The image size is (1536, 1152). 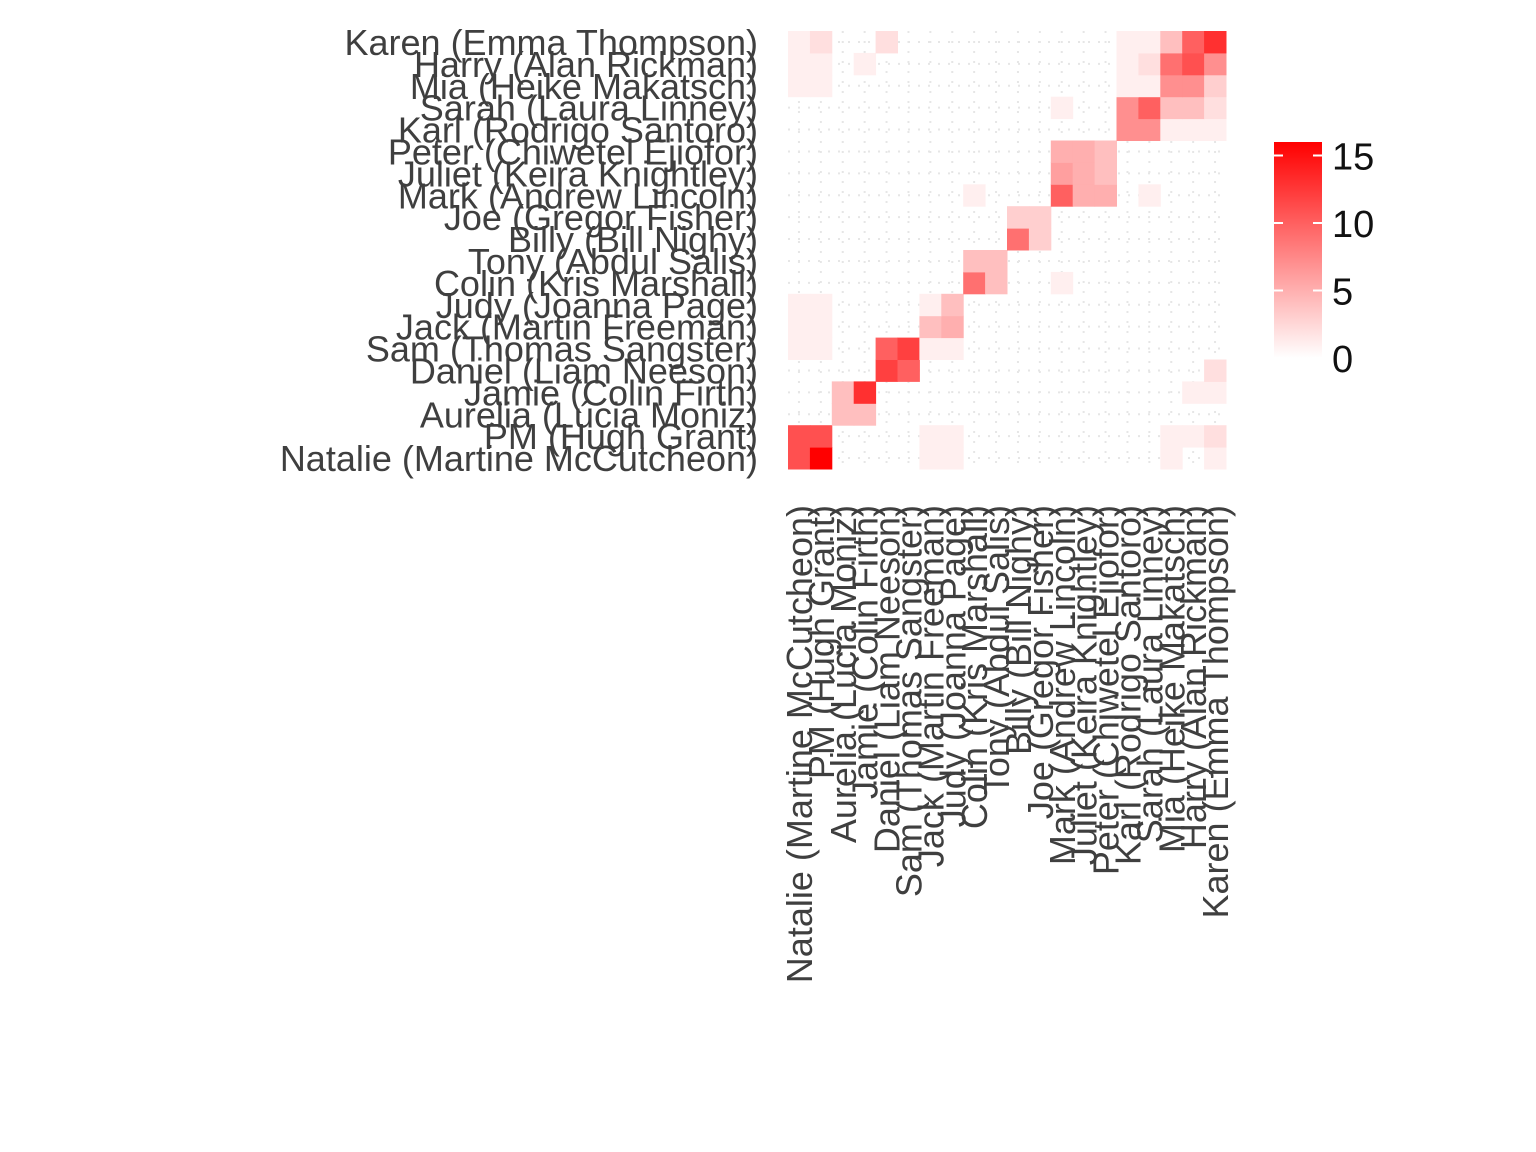 I want to click on x-tick-label: Harry (Alan Rickman), so click(x=1193, y=677).